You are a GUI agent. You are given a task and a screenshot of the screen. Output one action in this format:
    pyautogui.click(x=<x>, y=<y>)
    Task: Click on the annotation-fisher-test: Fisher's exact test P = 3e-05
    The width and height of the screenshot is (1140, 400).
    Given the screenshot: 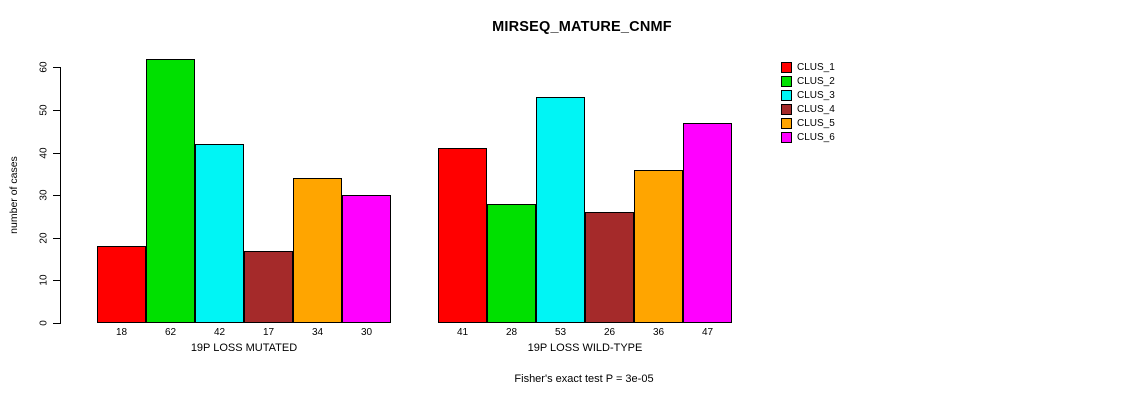 What is the action you would take?
    pyautogui.click(x=584, y=379)
    